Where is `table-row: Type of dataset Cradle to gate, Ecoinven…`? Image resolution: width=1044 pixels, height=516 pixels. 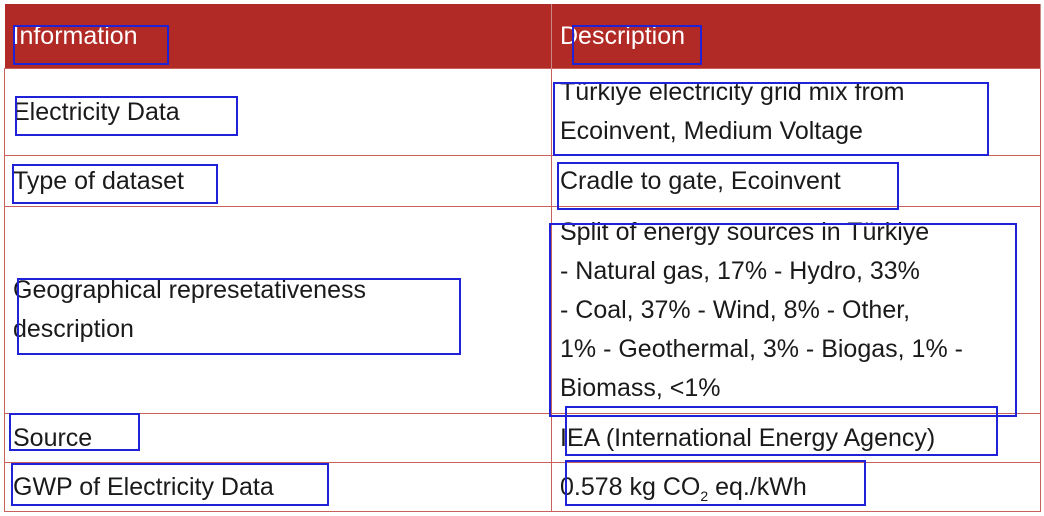 table-row: Type of dataset Cradle to gate, Ecoinven… is located at coordinates (522, 181).